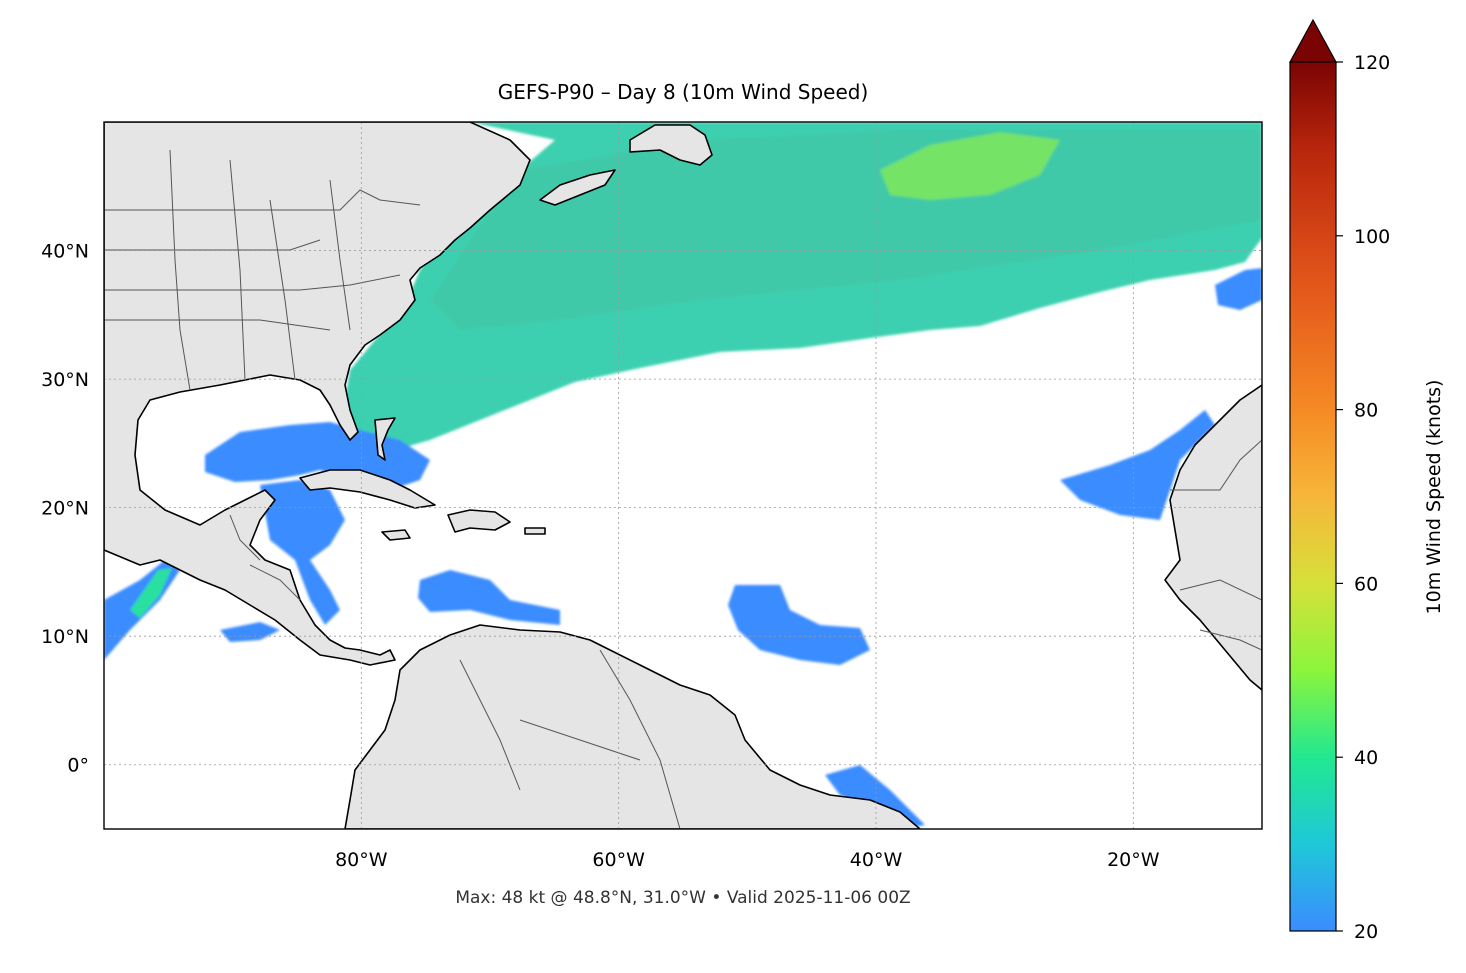 Image resolution: width=1466 pixels, height=973 pixels. What do you see at coordinates (1372, 63) in the screenshot?
I see `colorbar-tick-label: 120` at bounding box center [1372, 63].